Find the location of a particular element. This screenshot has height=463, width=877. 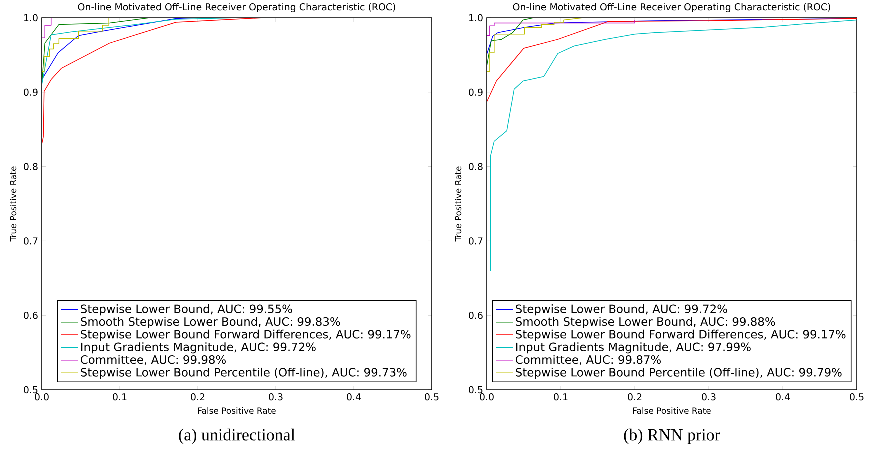

legend-label: Stepwise Lower Bound Percentile (Off-line), AUC: 99.79% is located at coordinates (679, 374).